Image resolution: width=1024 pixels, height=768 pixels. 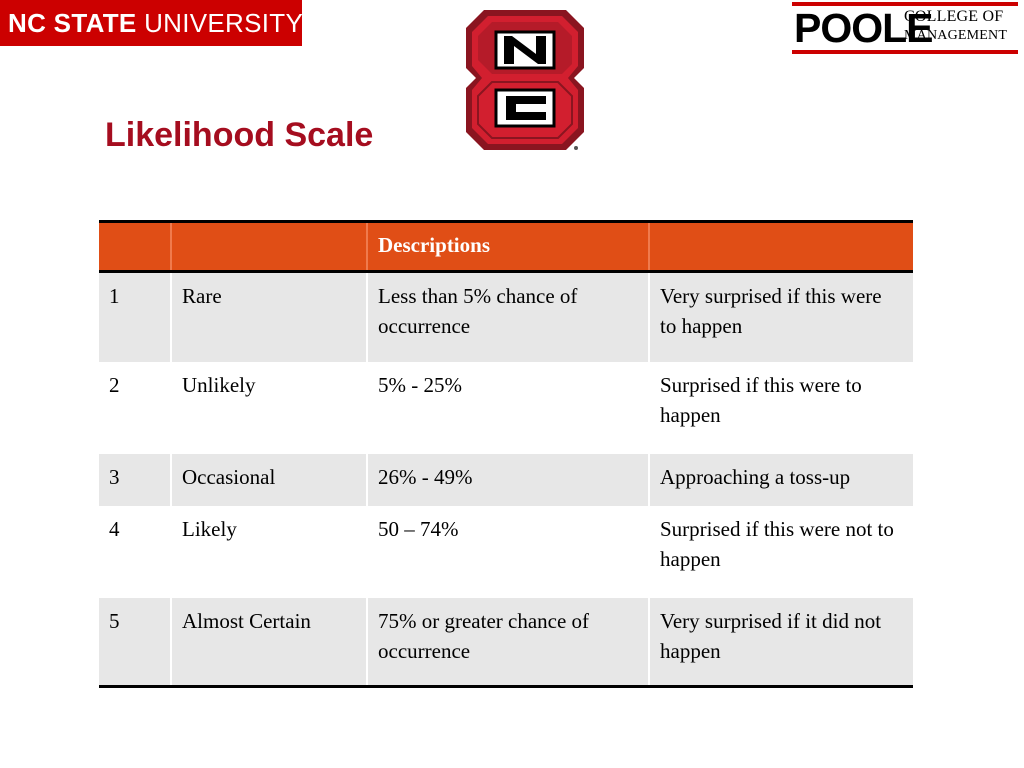 What do you see at coordinates (268, 407) in the screenshot?
I see `cell-rating: Unlikely` at bounding box center [268, 407].